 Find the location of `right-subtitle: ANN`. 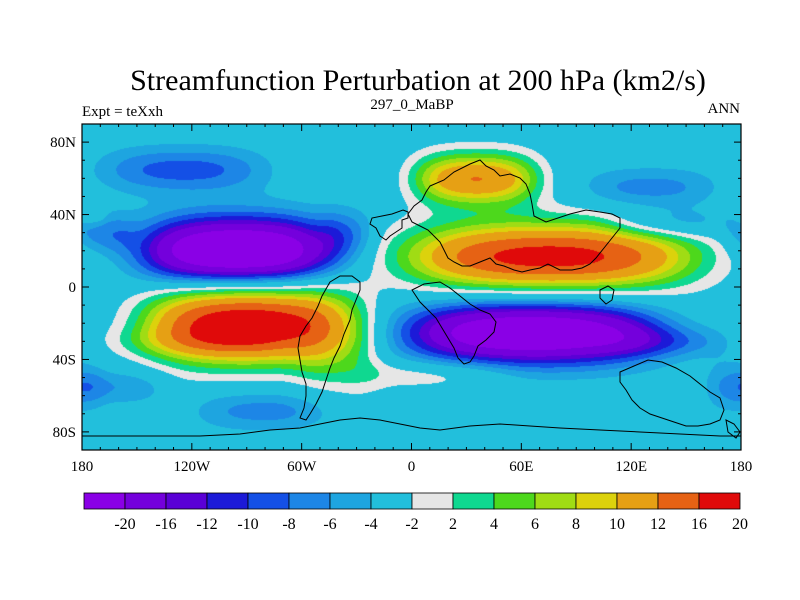

right-subtitle: ANN is located at coordinates (724, 109).